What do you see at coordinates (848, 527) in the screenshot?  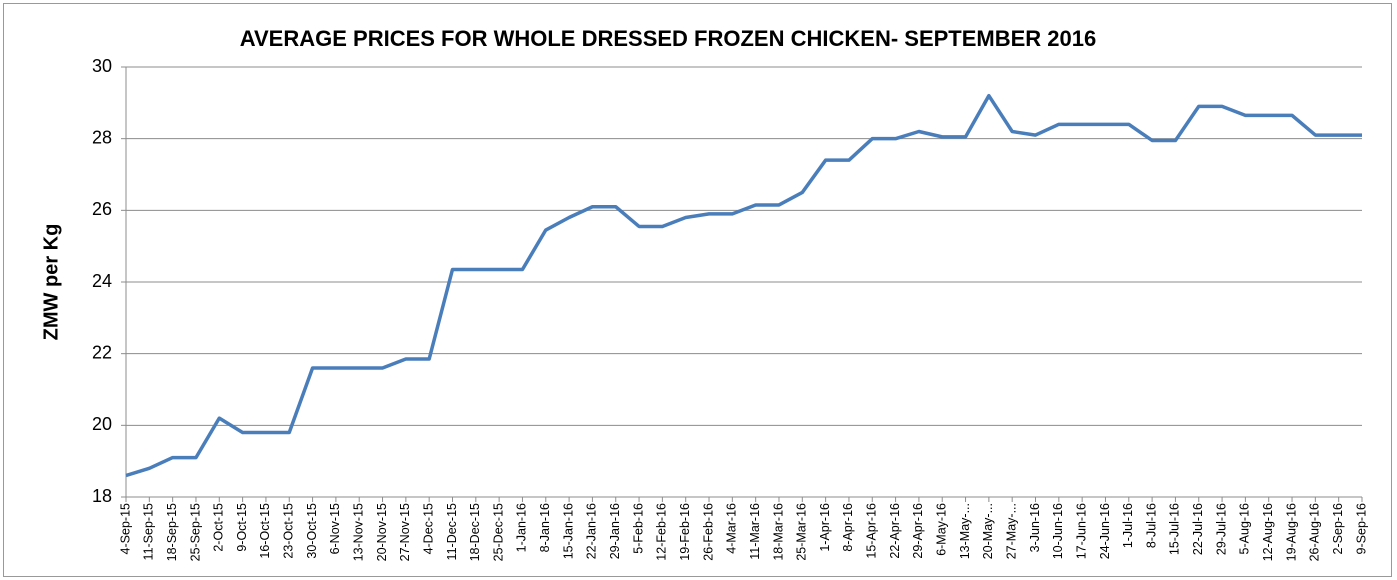 I see `x-tick-label: 8-Apr-16` at bounding box center [848, 527].